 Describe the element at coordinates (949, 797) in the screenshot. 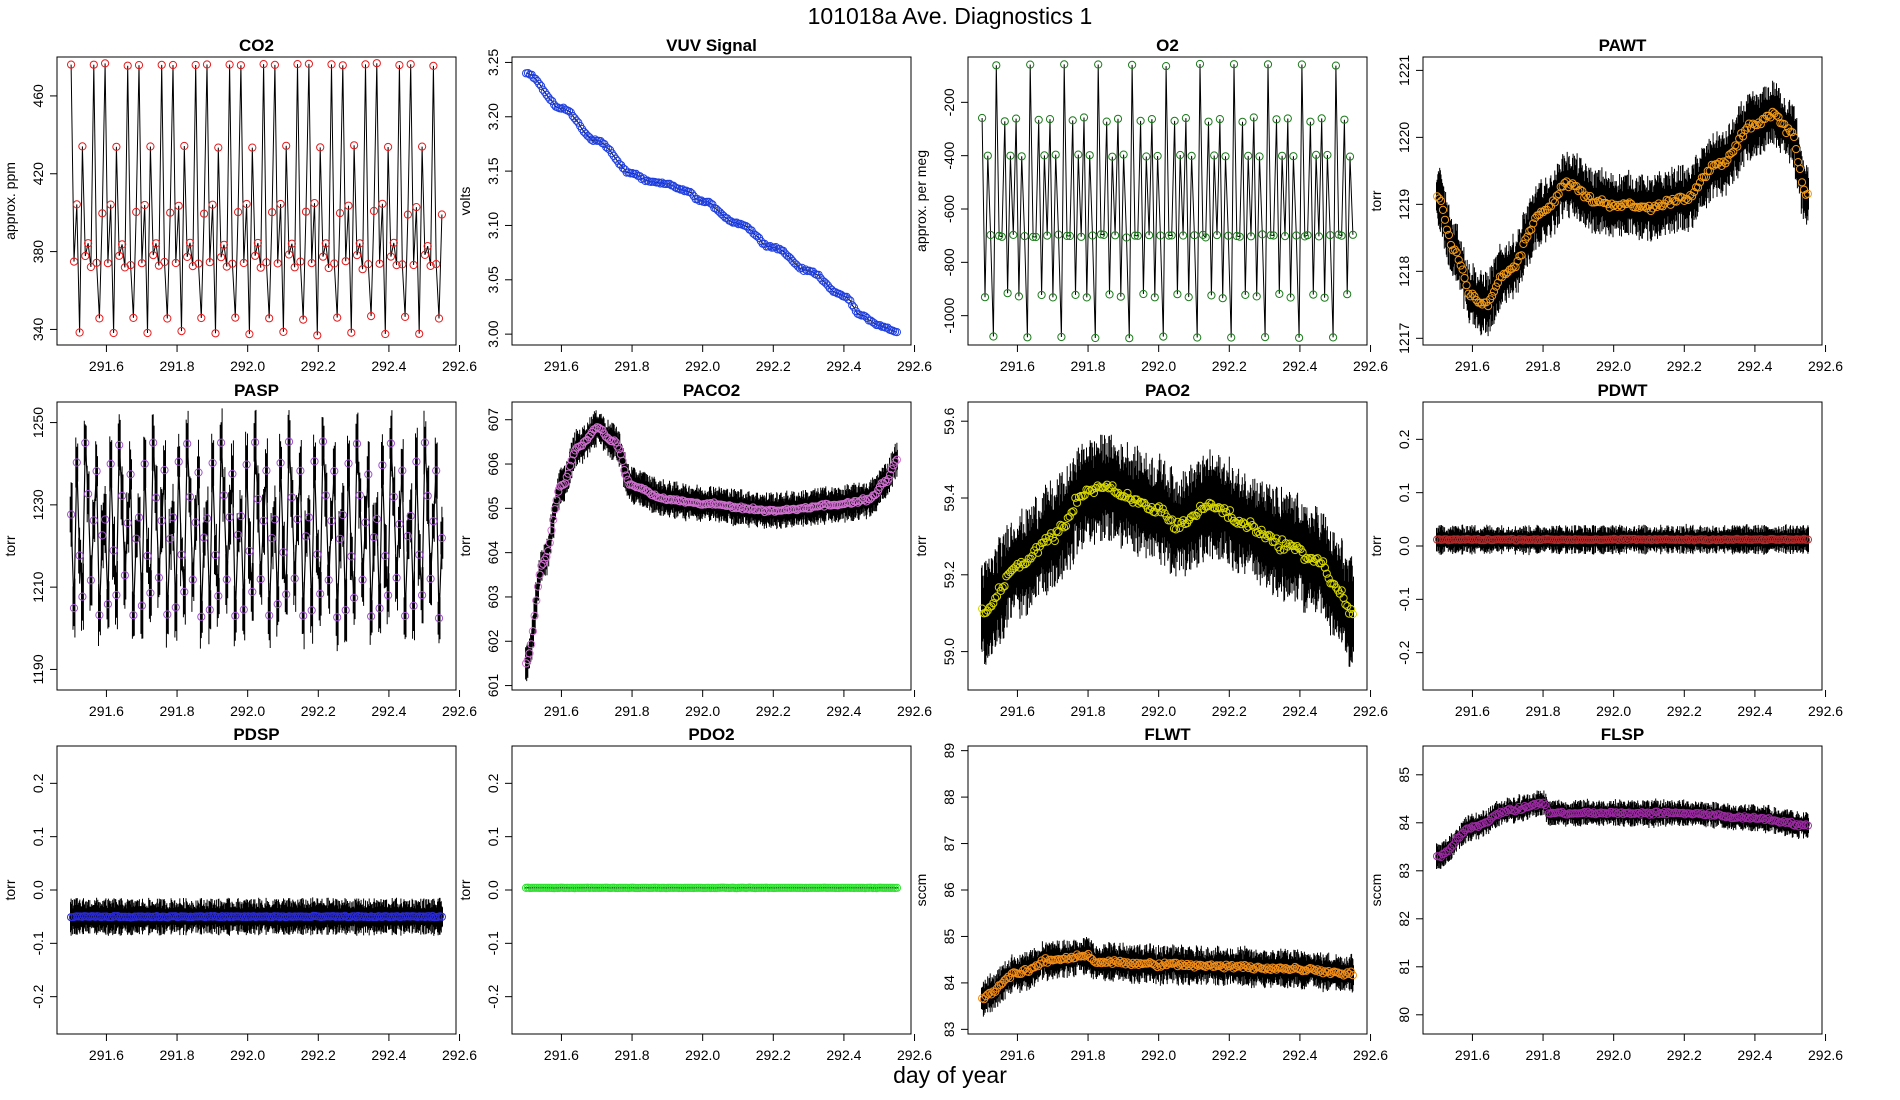

I see `y-tick-label: 88` at that location.